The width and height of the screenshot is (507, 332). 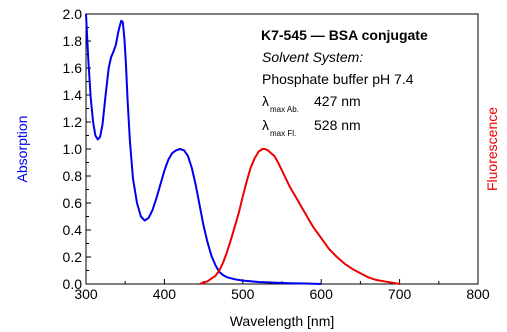 What do you see at coordinates (284, 109) in the screenshot?
I see `lambda-abs-subscript: max Ab.` at bounding box center [284, 109].